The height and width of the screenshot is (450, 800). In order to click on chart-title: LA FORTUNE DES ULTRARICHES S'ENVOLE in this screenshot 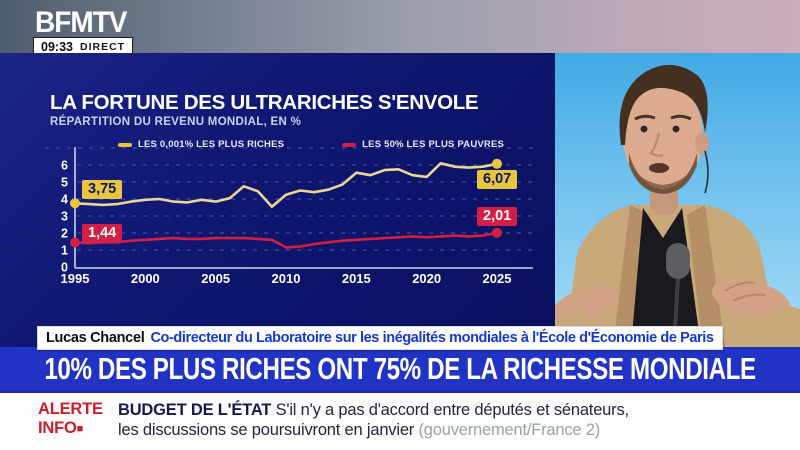, I will do `click(264, 102)`.